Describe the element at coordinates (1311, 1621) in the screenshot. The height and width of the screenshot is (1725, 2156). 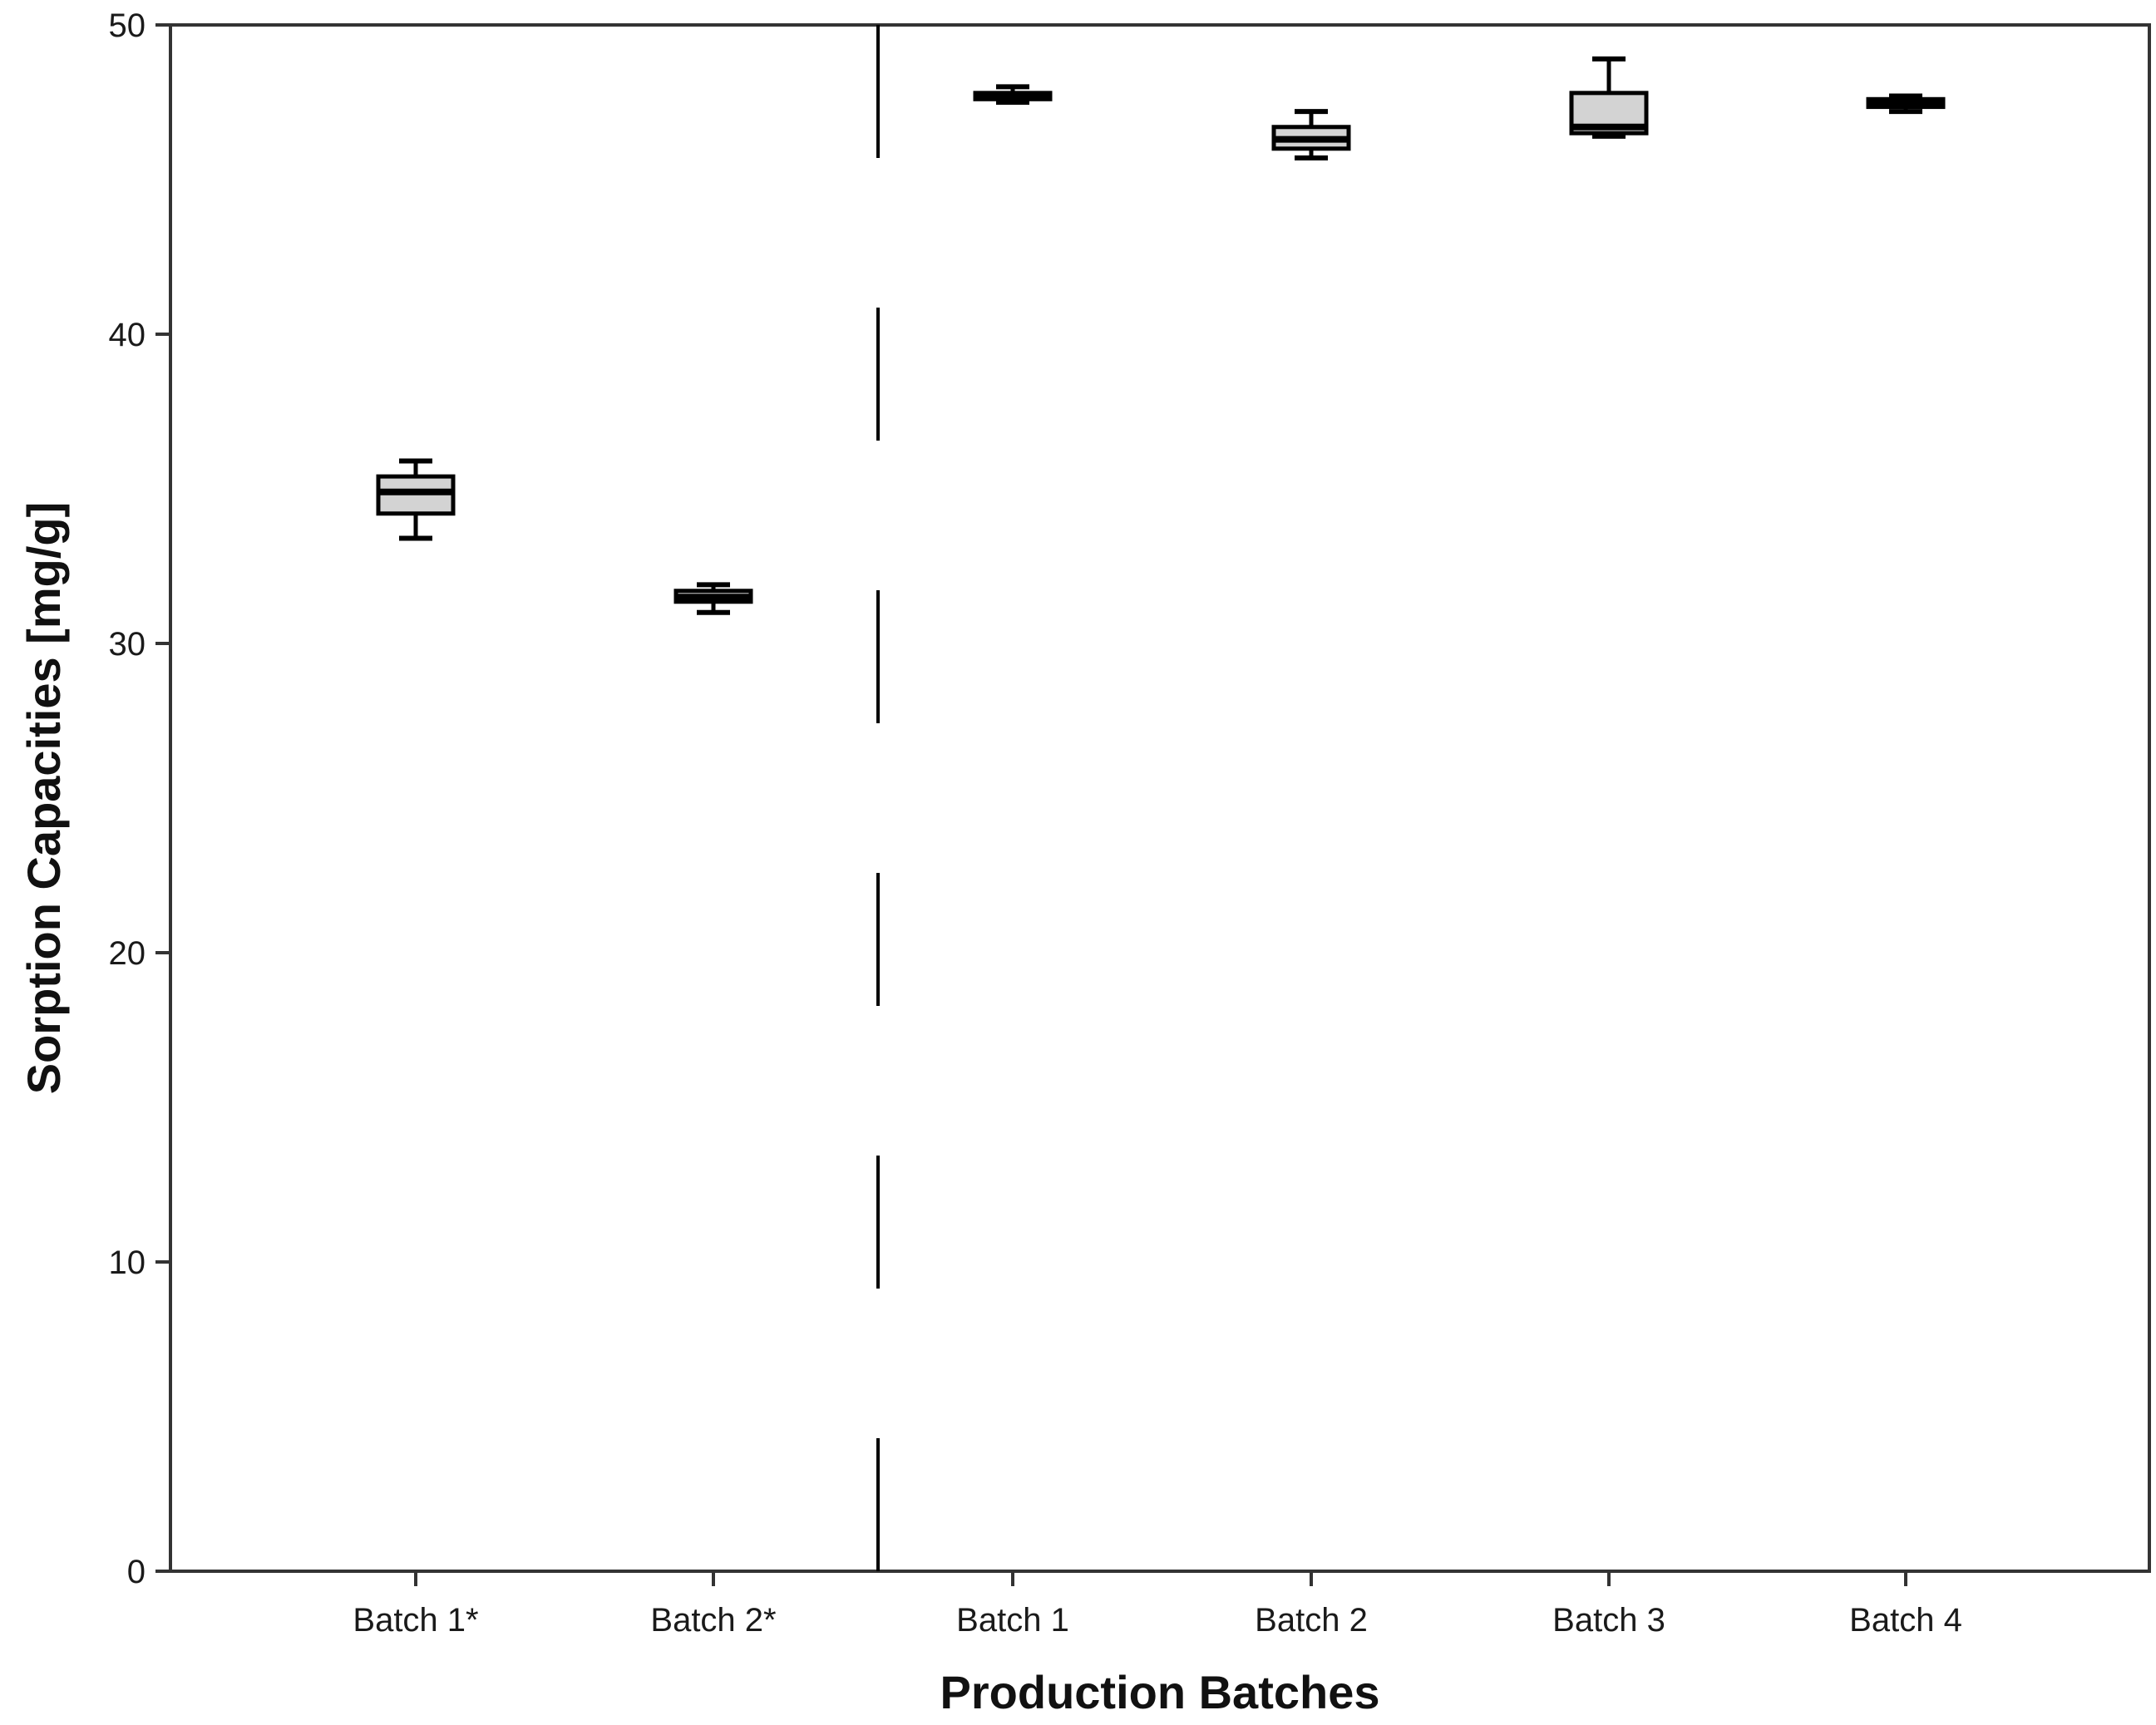
I see `x-tick-label-3: Batch 2` at that location.